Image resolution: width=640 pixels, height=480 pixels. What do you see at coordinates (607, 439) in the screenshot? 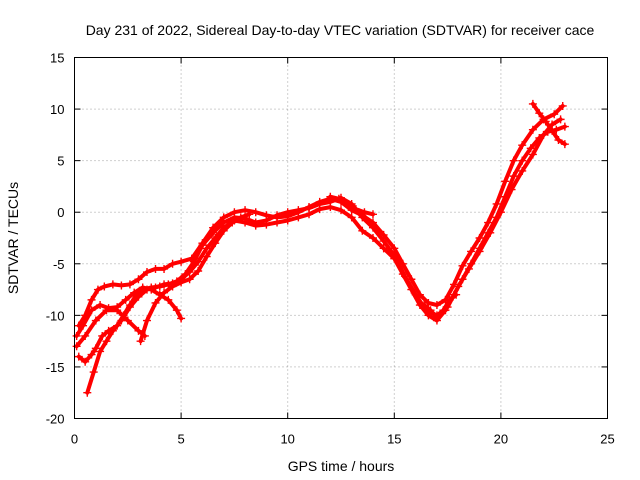
I see `x-tick-label: 25` at bounding box center [607, 439].